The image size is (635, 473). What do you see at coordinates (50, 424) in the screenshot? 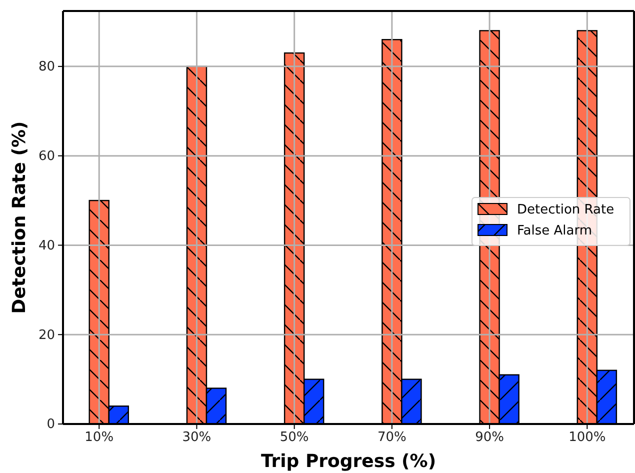
I see `y-tick-label: 0` at bounding box center [50, 424].